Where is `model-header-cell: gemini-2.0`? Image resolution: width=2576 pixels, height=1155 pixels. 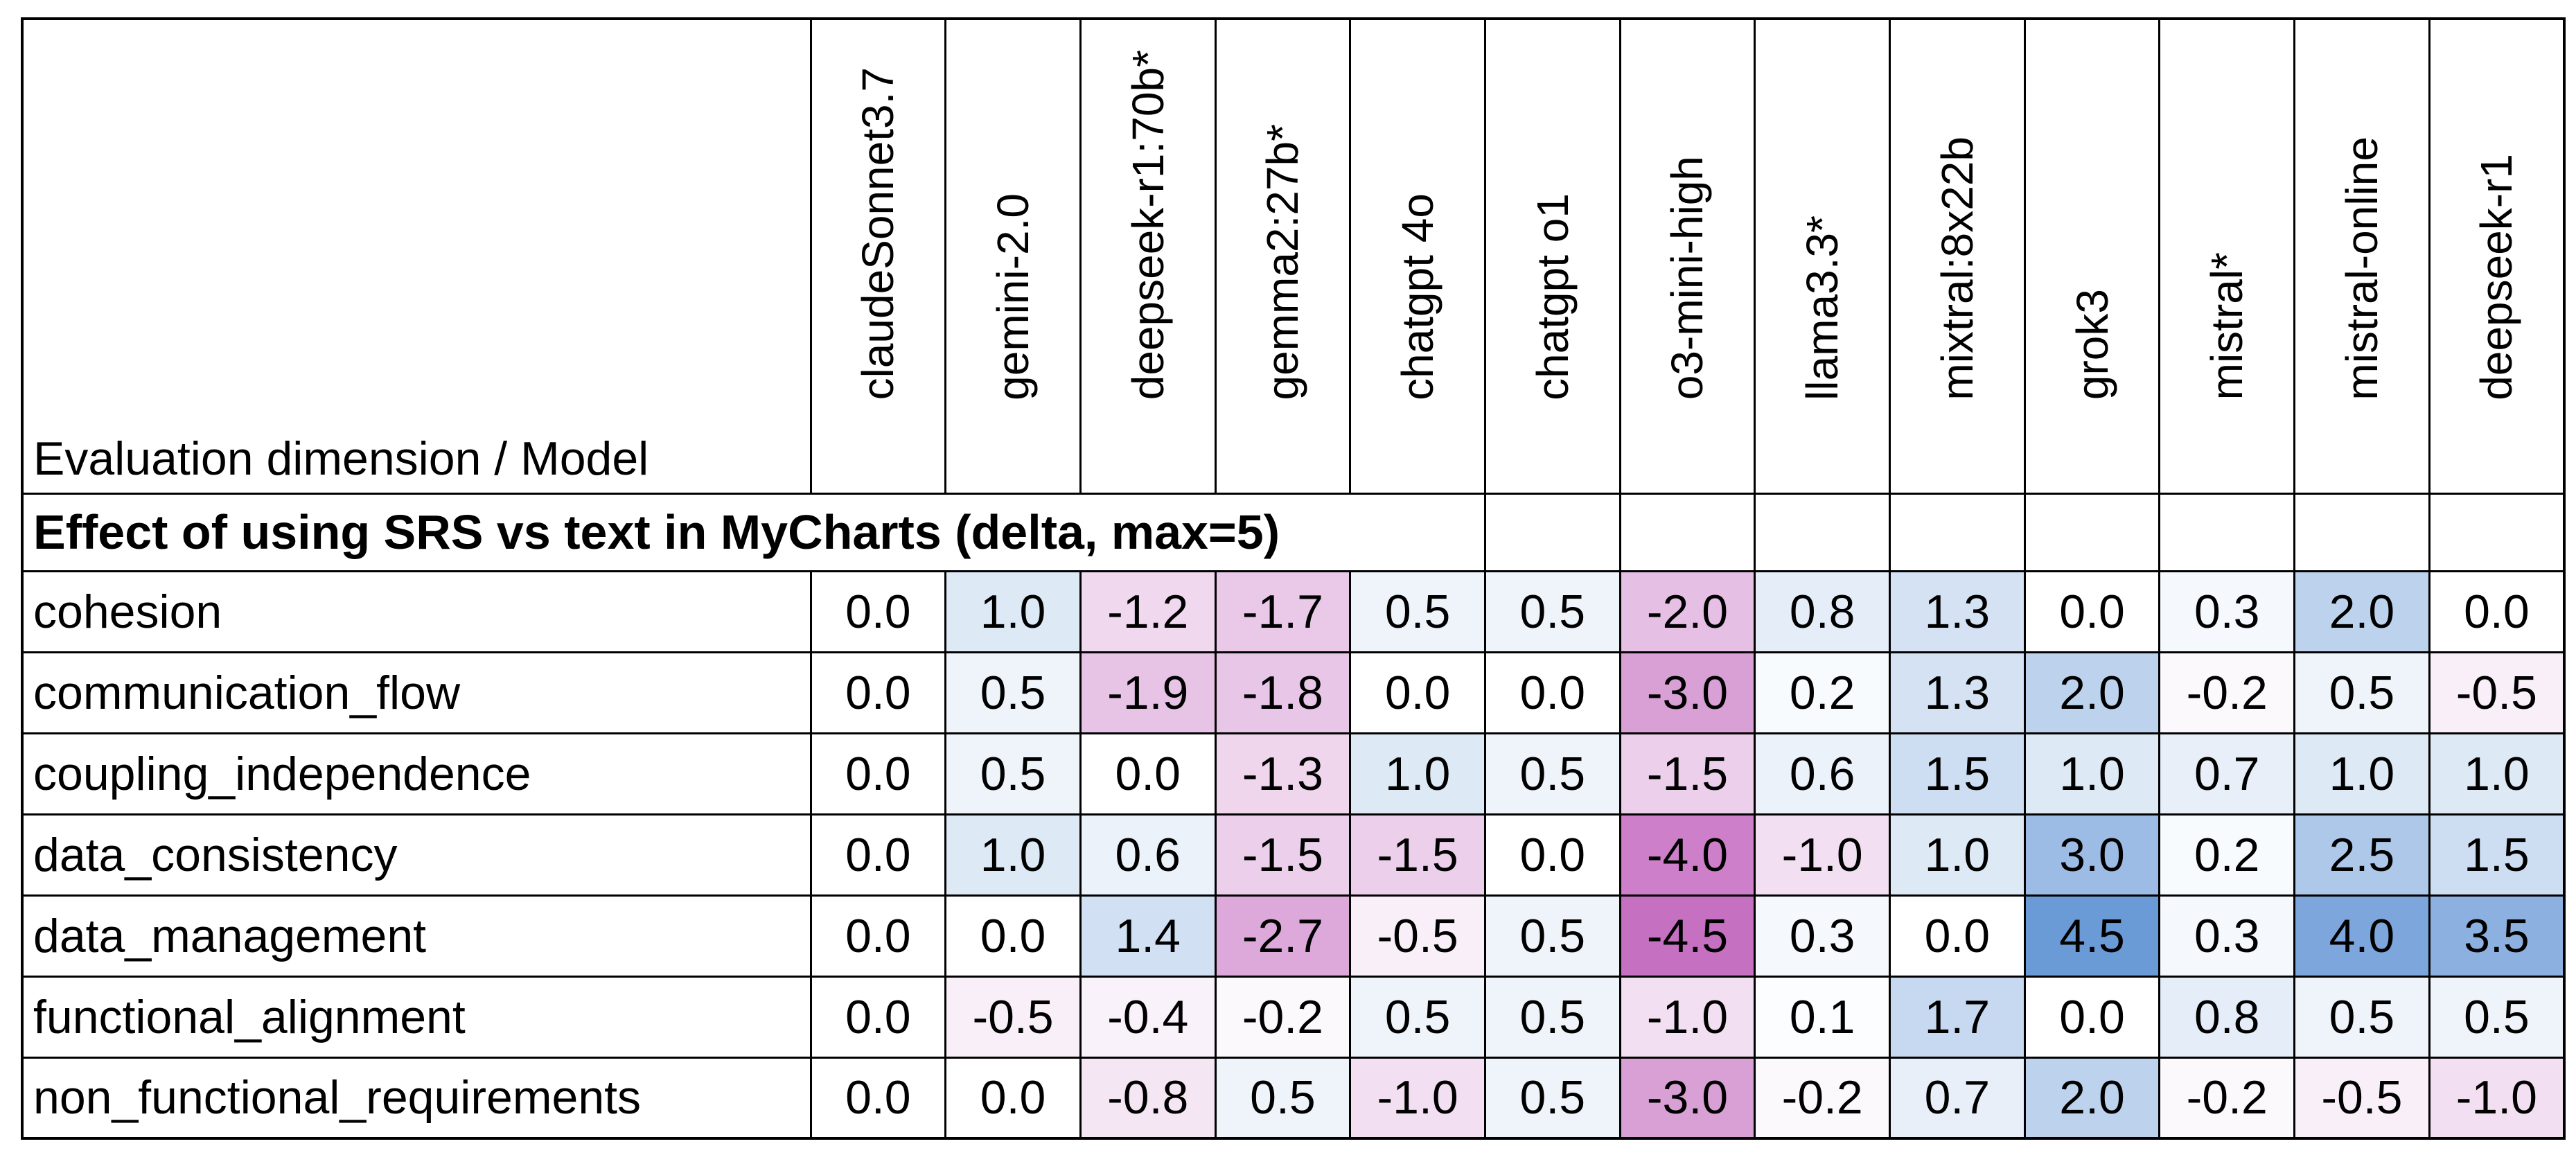
model-header-cell: gemini-2.0 is located at coordinates (1013, 256).